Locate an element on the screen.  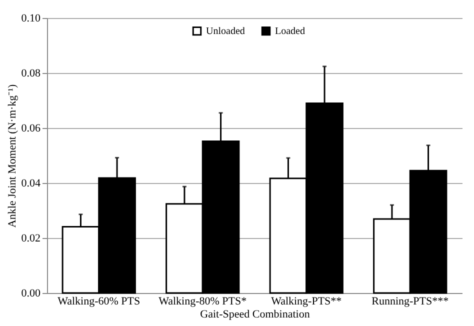
y-tick-label: 0.08 is located at coordinates (31, 74).